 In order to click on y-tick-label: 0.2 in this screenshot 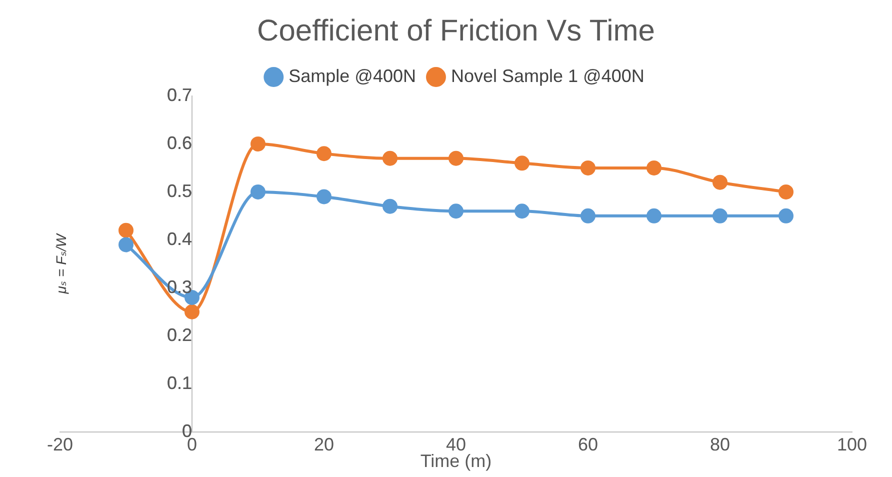, I will do `click(179, 334)`.